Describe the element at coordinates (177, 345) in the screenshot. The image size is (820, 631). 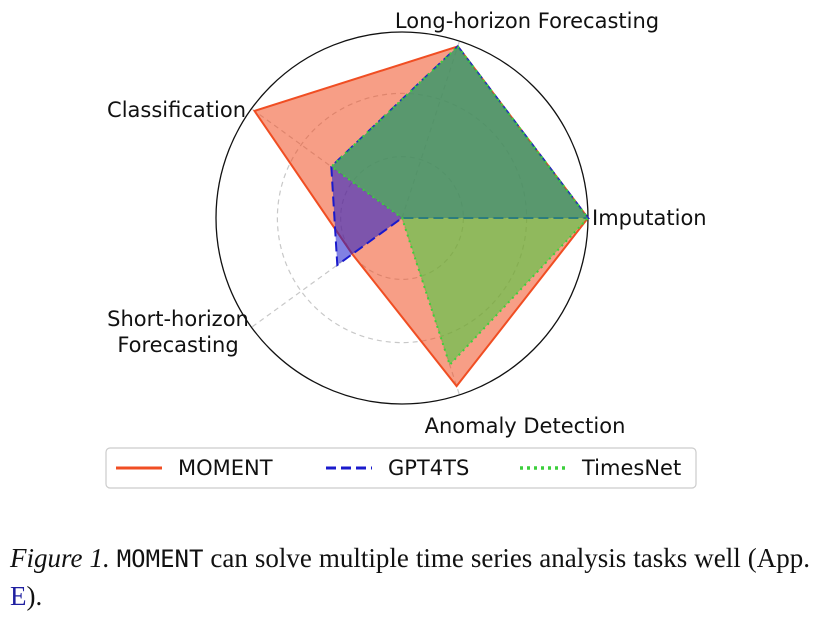
I see `axis-label-4-line-2: Forecasting` at that location.